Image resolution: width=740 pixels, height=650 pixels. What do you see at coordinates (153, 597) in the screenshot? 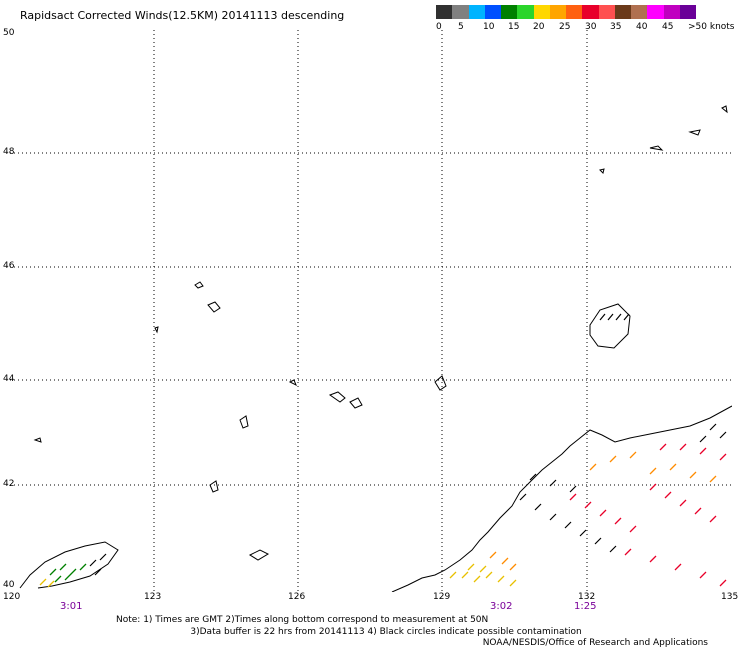
I see `lon-label-123: 123` at bounding box center [153, 597].